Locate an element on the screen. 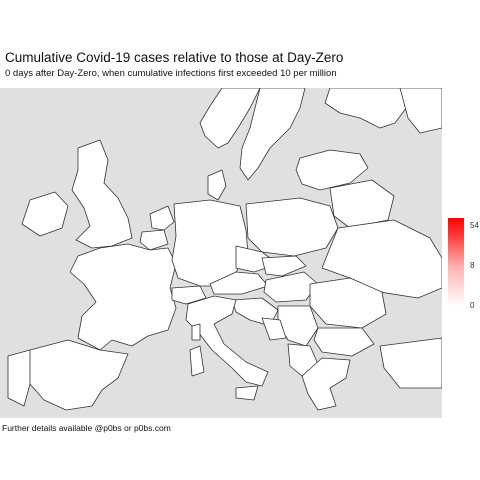 The image size is (480, 480). region-ireland is located at coordinates (45, 214).